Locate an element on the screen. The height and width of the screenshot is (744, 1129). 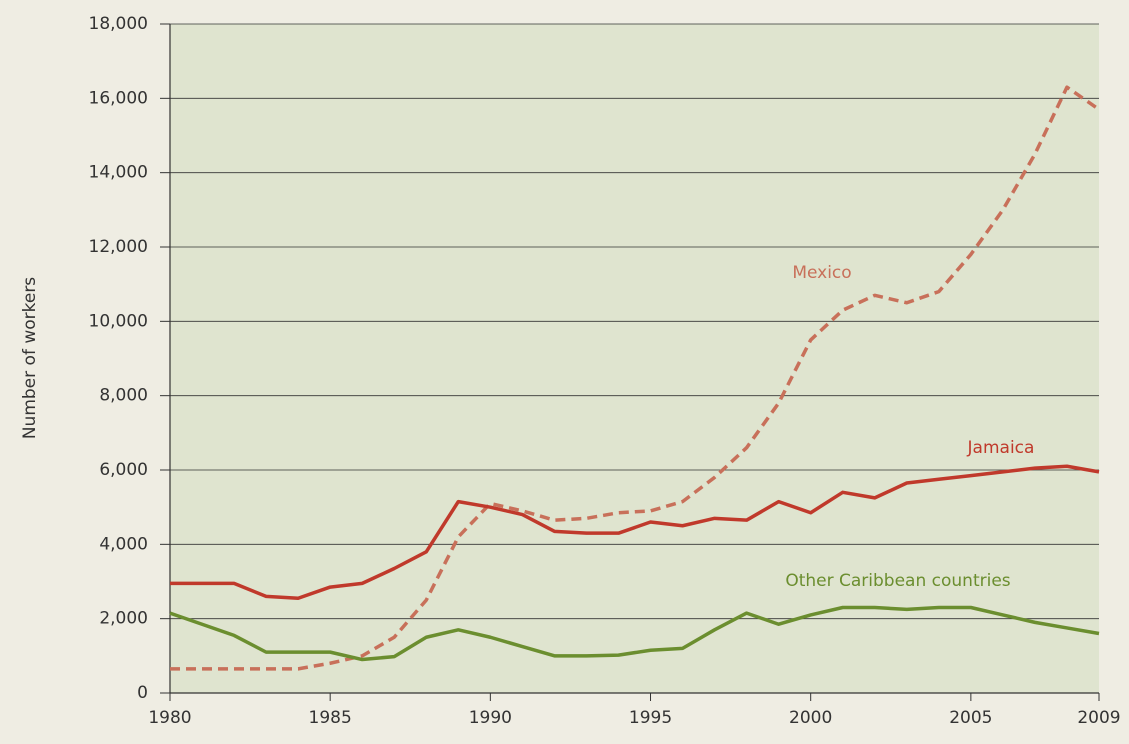
y-tick-label: 2,000 is located at coordinates (123, 619).